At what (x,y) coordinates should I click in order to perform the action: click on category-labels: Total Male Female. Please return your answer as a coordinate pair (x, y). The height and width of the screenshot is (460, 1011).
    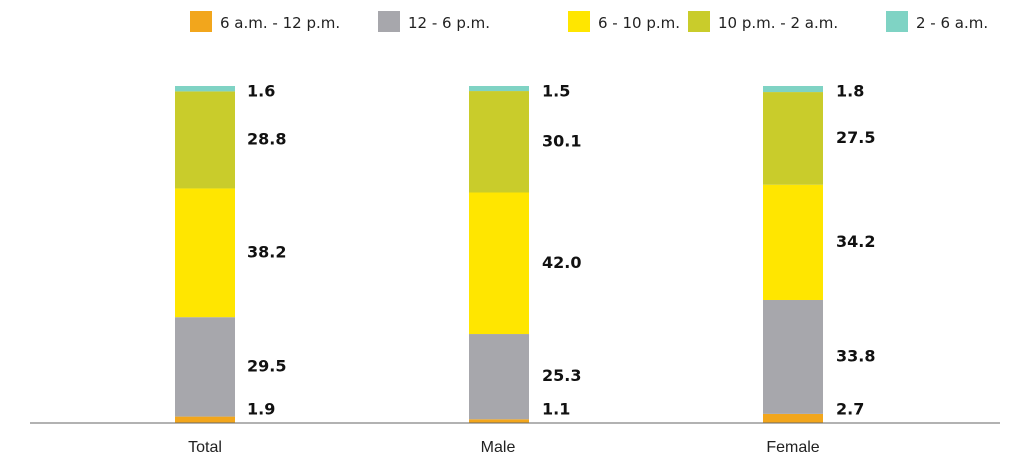
    Looking at the image, I should click on (504, 447).